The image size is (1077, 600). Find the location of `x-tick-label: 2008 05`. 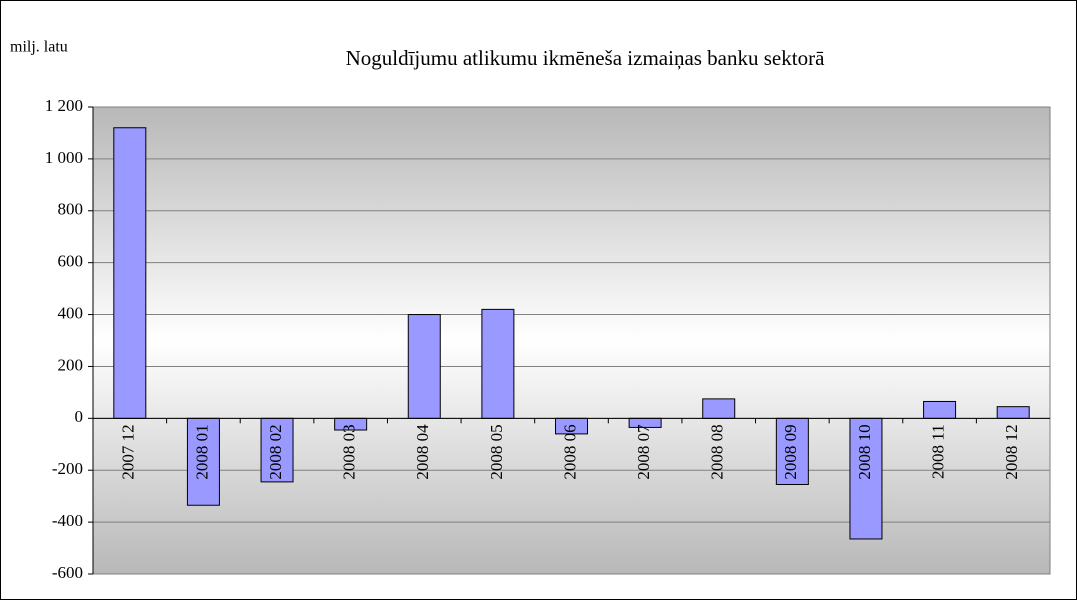

x-tick-label: 2008 05 is located at coordinates (496, 451).